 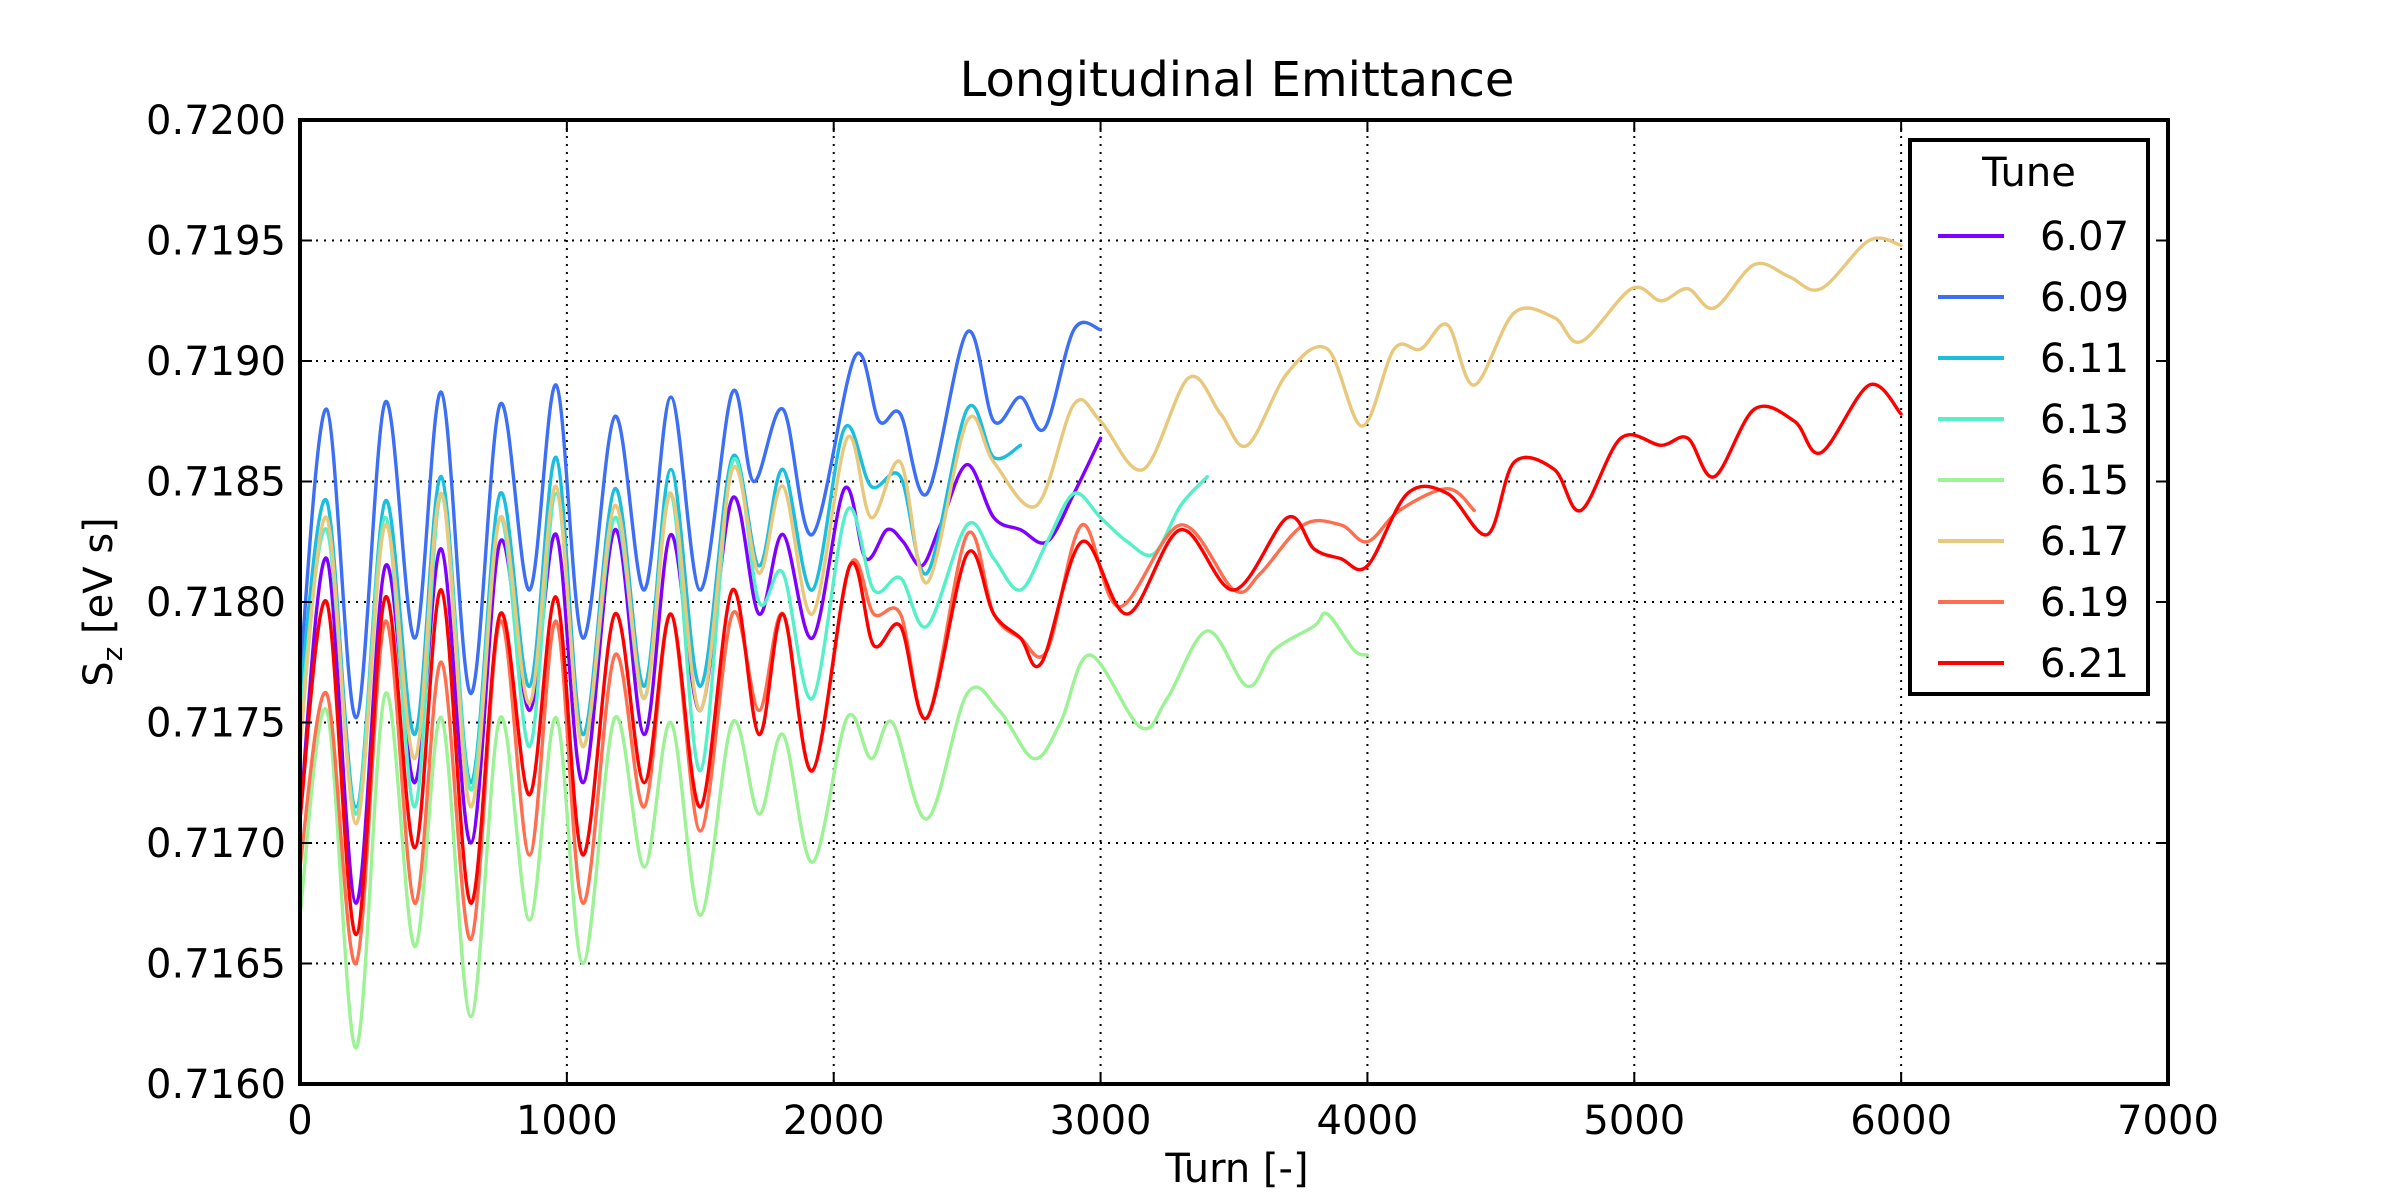 What do you see at coordinates (299, 1121) in the screenshot?
I see `x-tick-label: 0` at bounding box center [299, 1121].